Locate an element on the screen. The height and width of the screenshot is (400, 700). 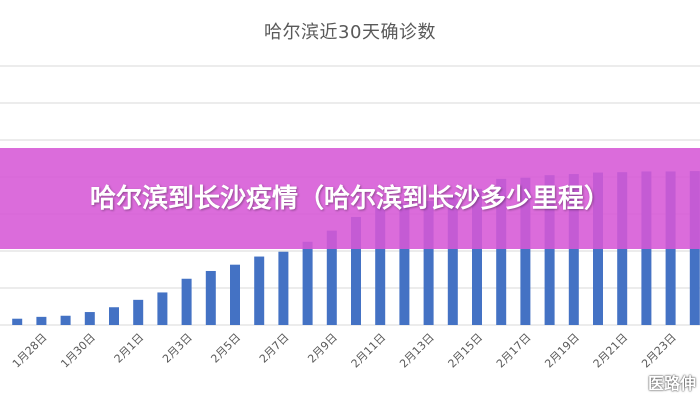
x-tick-label: 2月7日 is located at coordinates (274, 348).